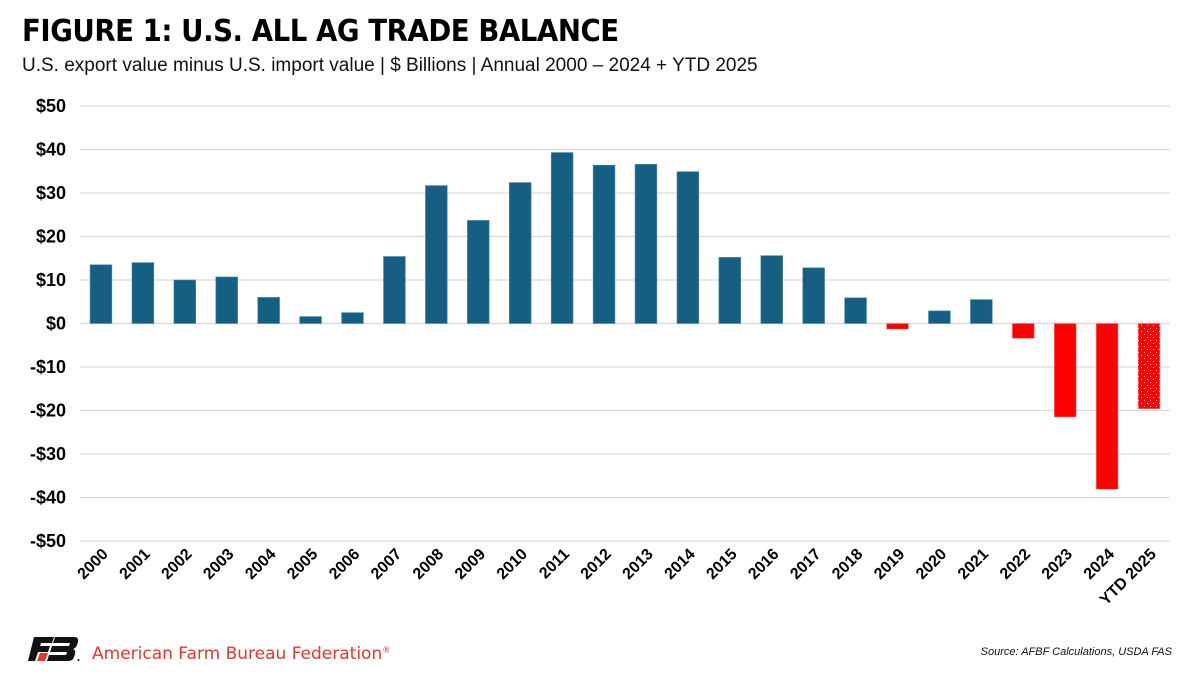  What do you see at coordinates (394, 290) in the screenshot?
I see `bar-2007` at bounding box center [394, 290].